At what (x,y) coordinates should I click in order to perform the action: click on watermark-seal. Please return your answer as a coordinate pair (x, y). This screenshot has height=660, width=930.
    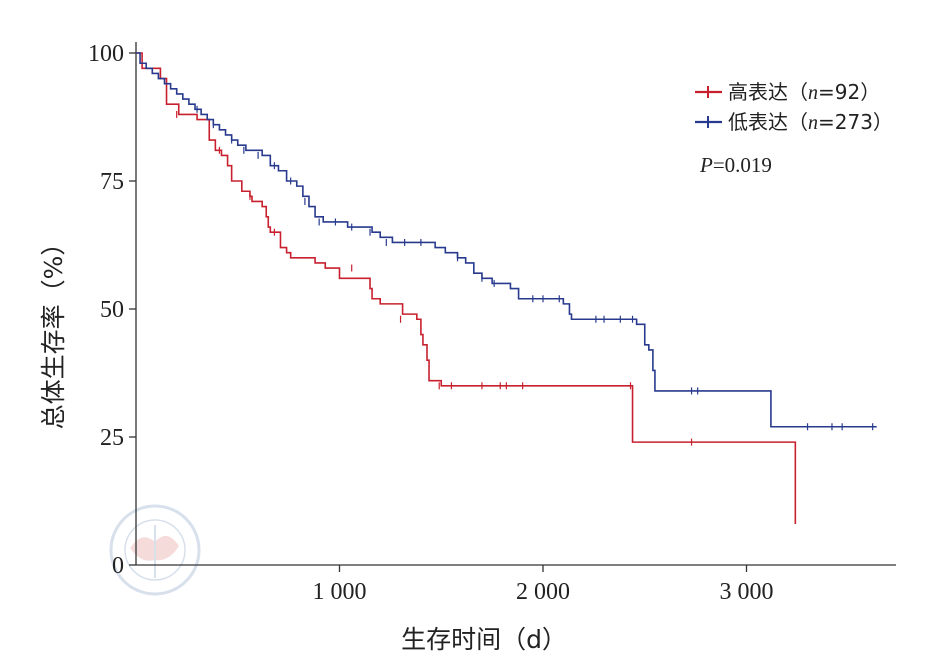
    Looking at the image, I should click on (155, 550).